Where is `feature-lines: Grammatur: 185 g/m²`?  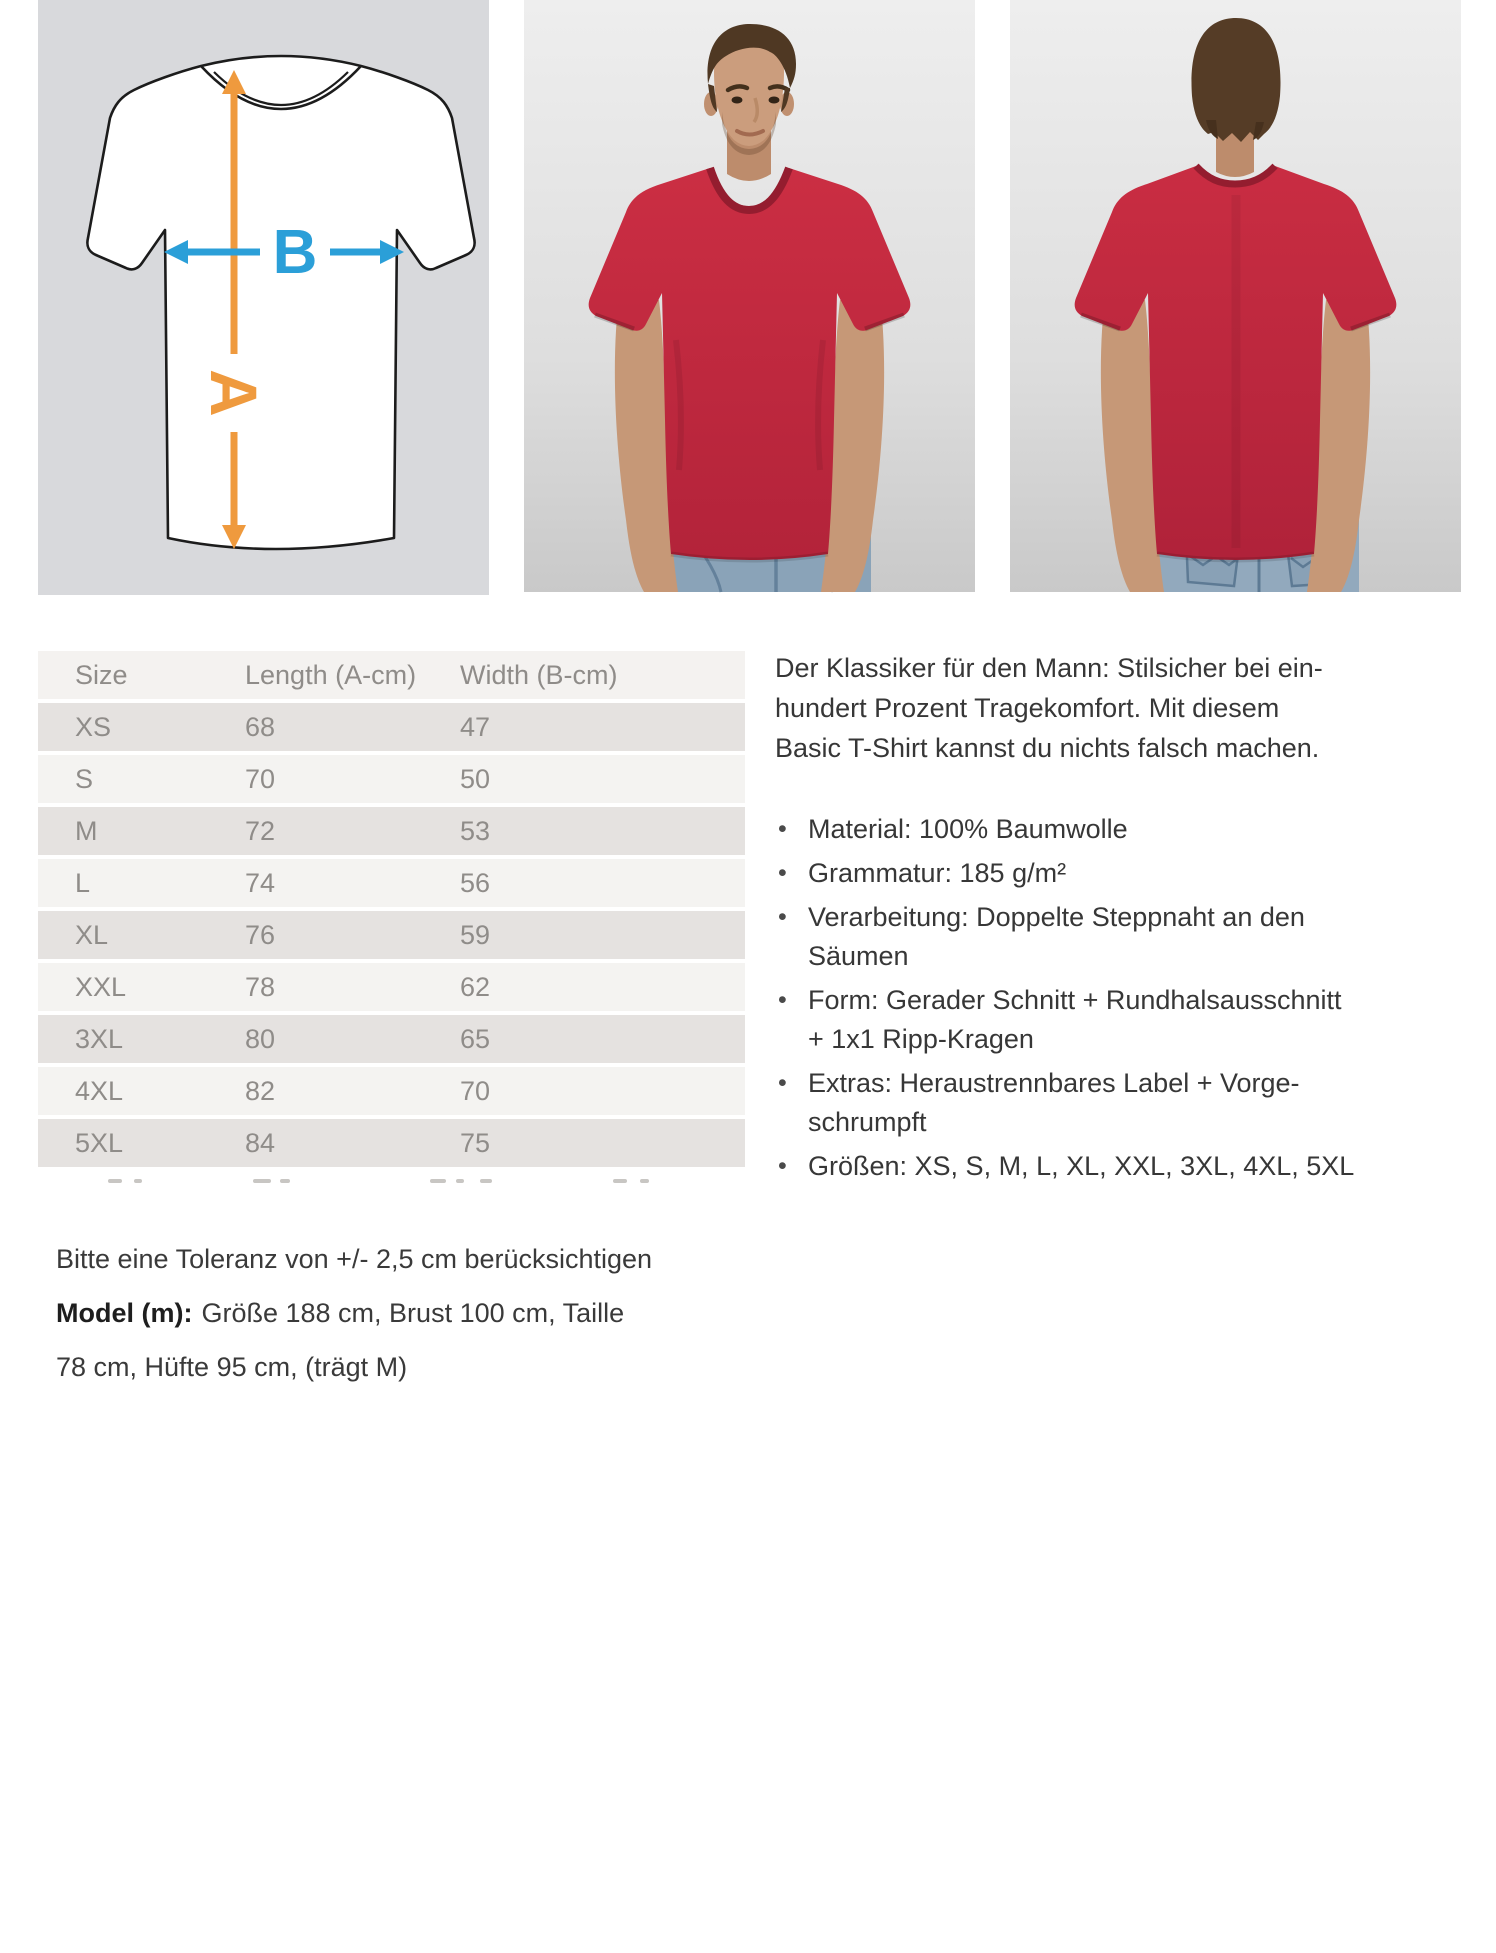 feature-lines: Grammatur: 185 g/m² is located at coordinates (937, 873).